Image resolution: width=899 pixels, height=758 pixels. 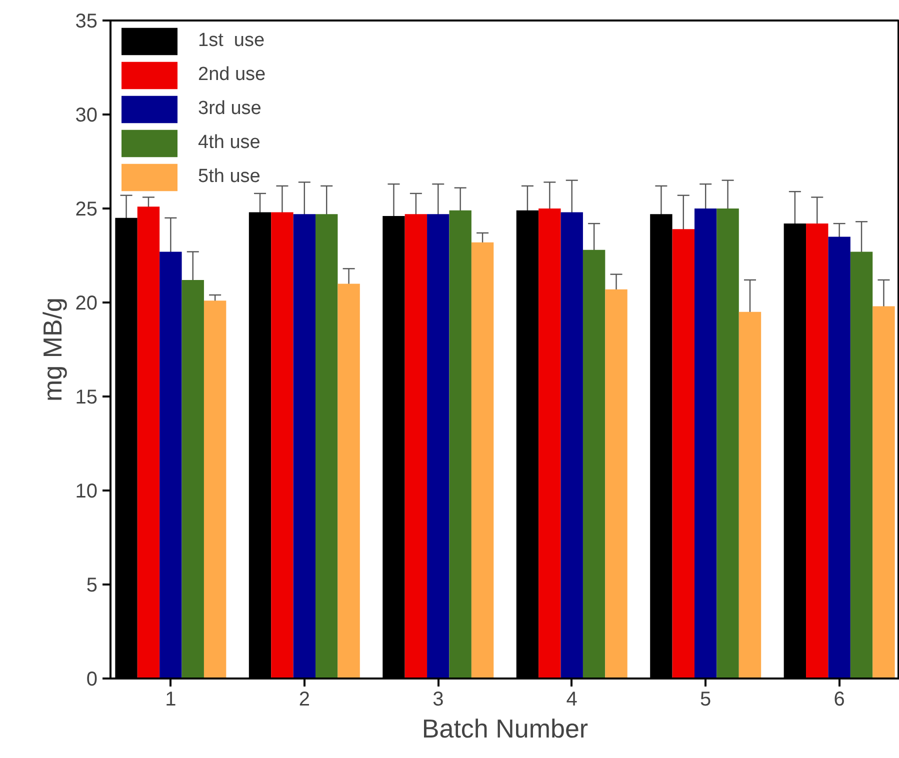 I want to click on y-tick-label: 35, so click(x=86, y=21).